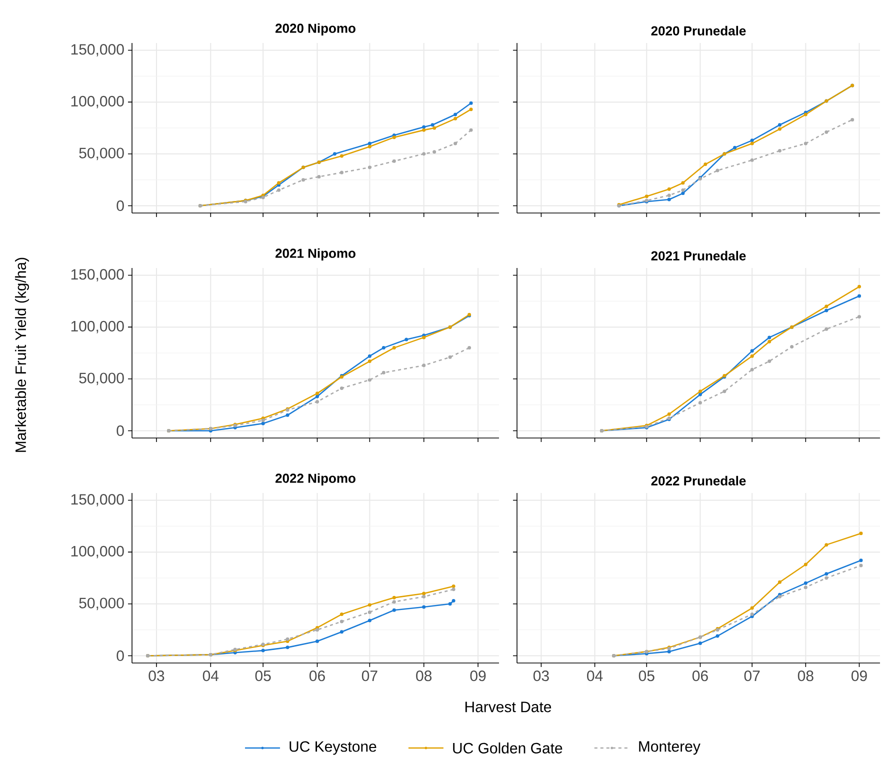 The width and height of the screenshot is (881, 760). I want to click on chart-title: 2021 Nipomo, so click(316, 254).